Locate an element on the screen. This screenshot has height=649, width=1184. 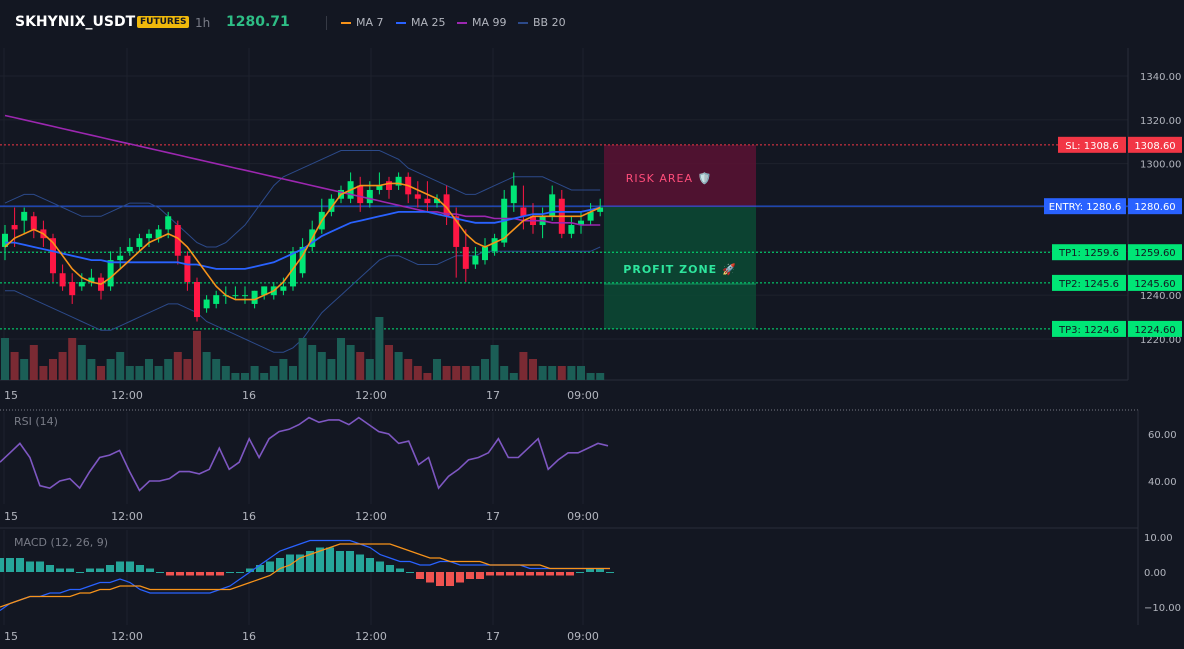
legend-ma25: MA 25 is located at coordinates (421, 22).